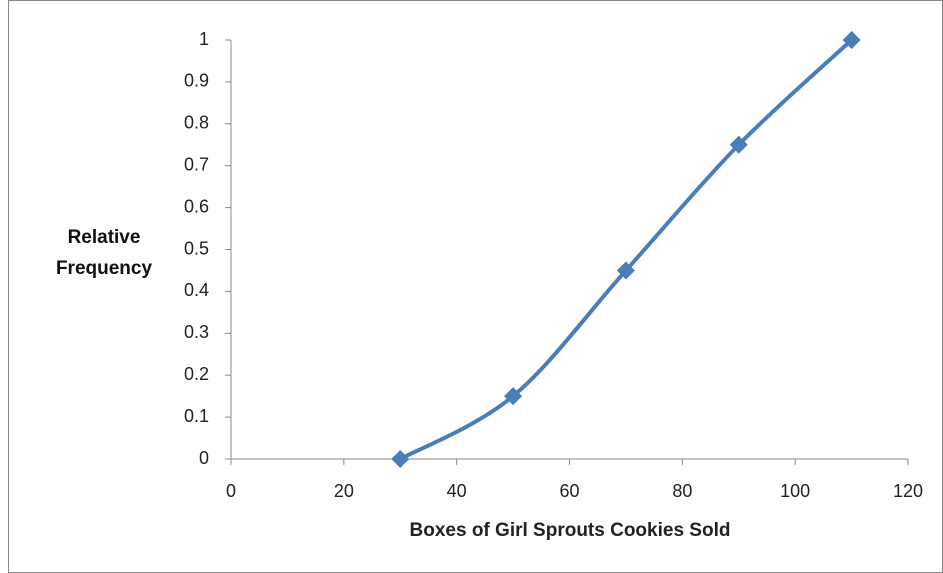 The image size is (943, 573). What do you see at coordinates (196, 206) in the screenshot?
I see `y-tick-label: 0.6` at bounding box center [196, 206].